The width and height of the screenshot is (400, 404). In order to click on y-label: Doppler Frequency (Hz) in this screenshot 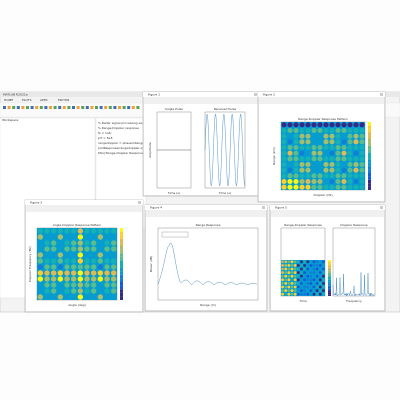, I will do `click(30, 263)`.